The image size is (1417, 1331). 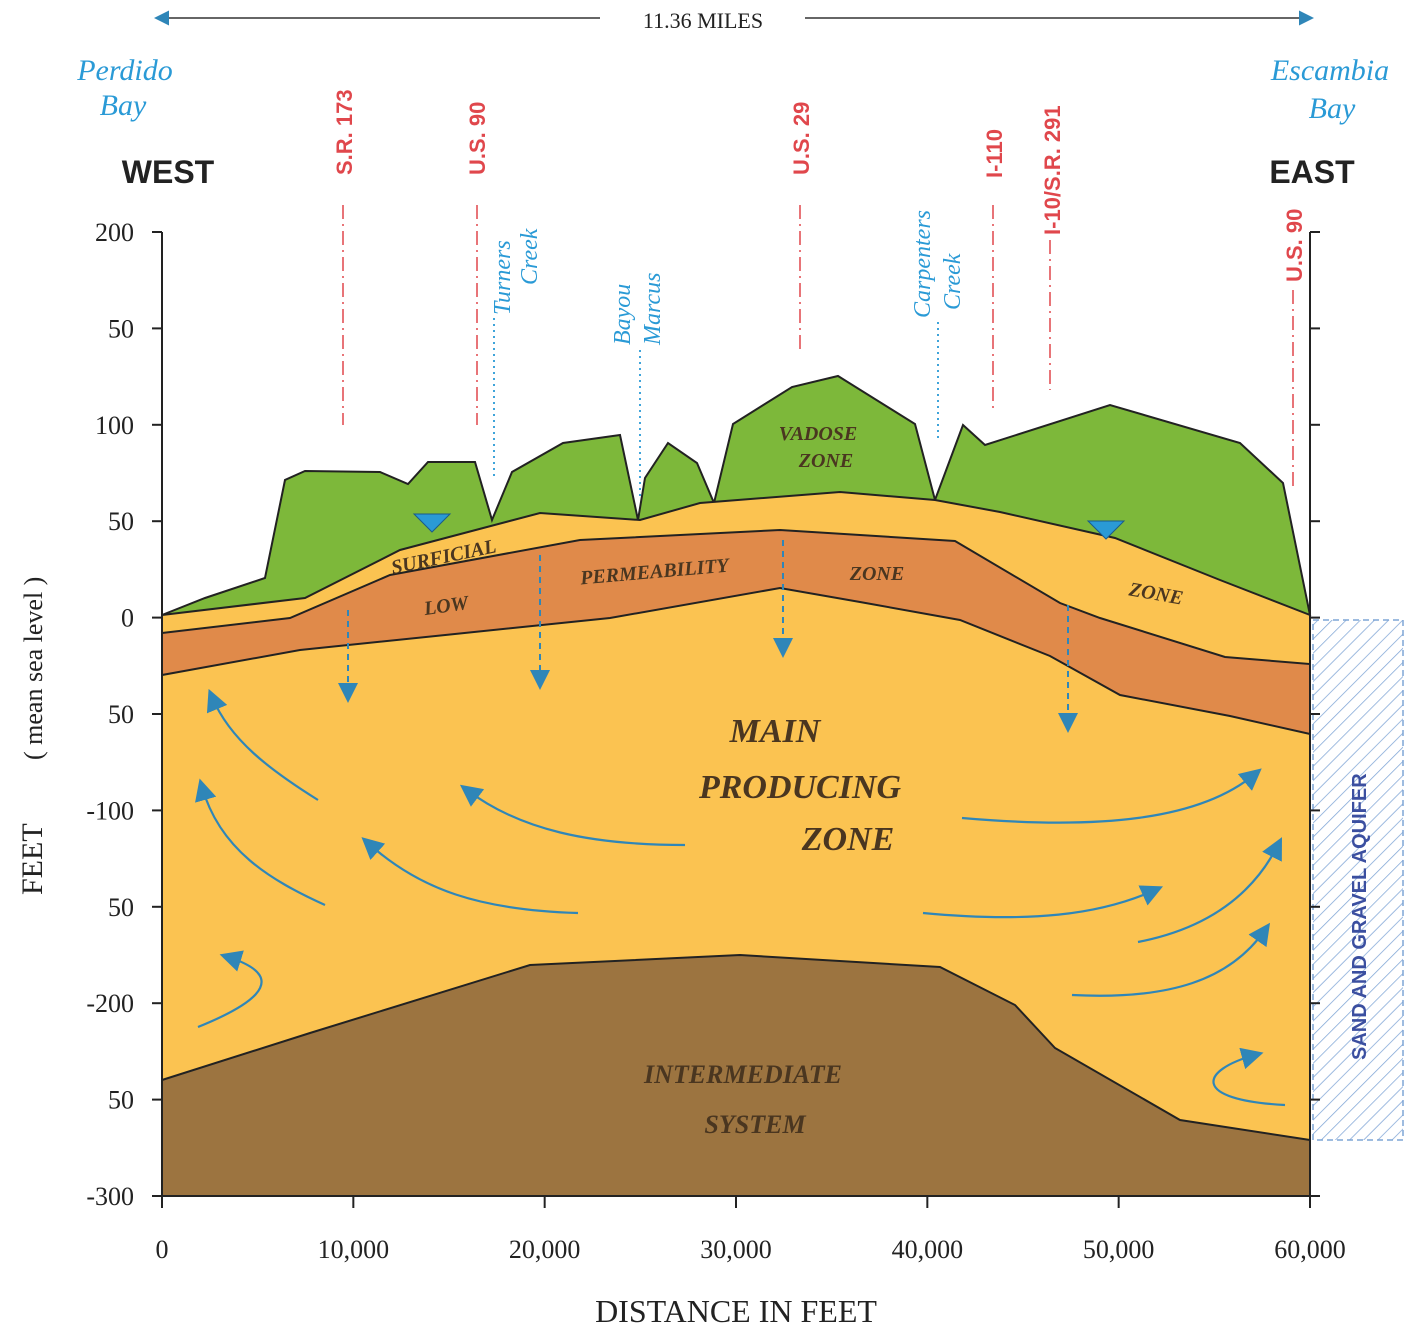 What do you see at coordinates (123, 105) in the screenshot?
I see `west-water: Bay` at bounding box center [123, 105].